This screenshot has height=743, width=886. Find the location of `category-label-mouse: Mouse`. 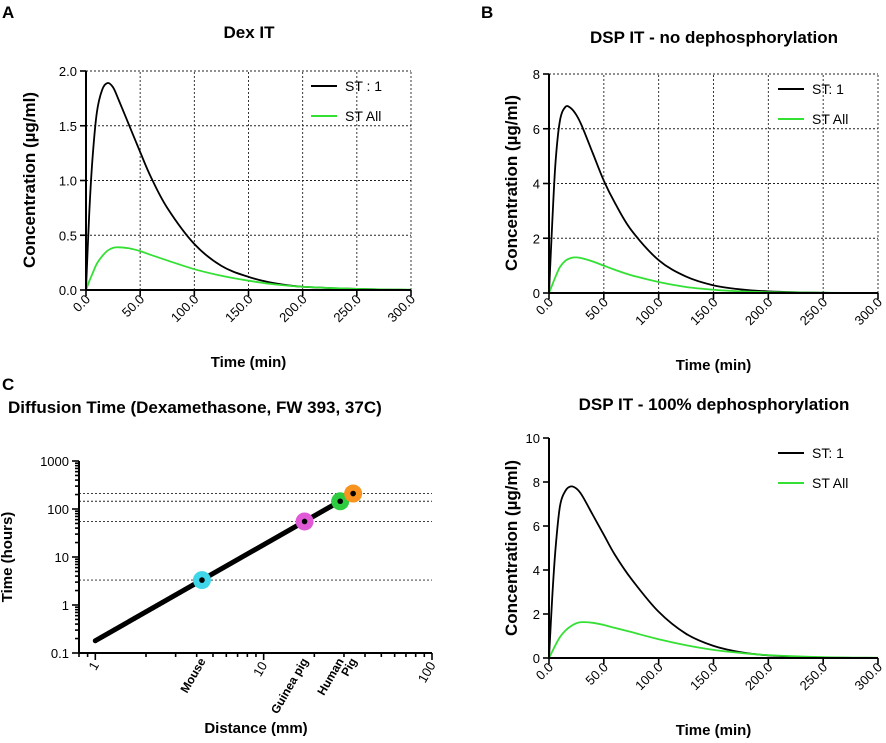

category-label-mouse: Mouse is located at coordinates (192, 675).